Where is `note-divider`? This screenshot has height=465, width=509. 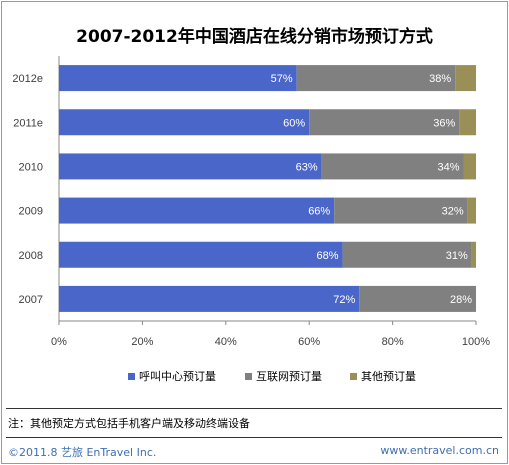 note-divider is located at coordinates (254, 408).